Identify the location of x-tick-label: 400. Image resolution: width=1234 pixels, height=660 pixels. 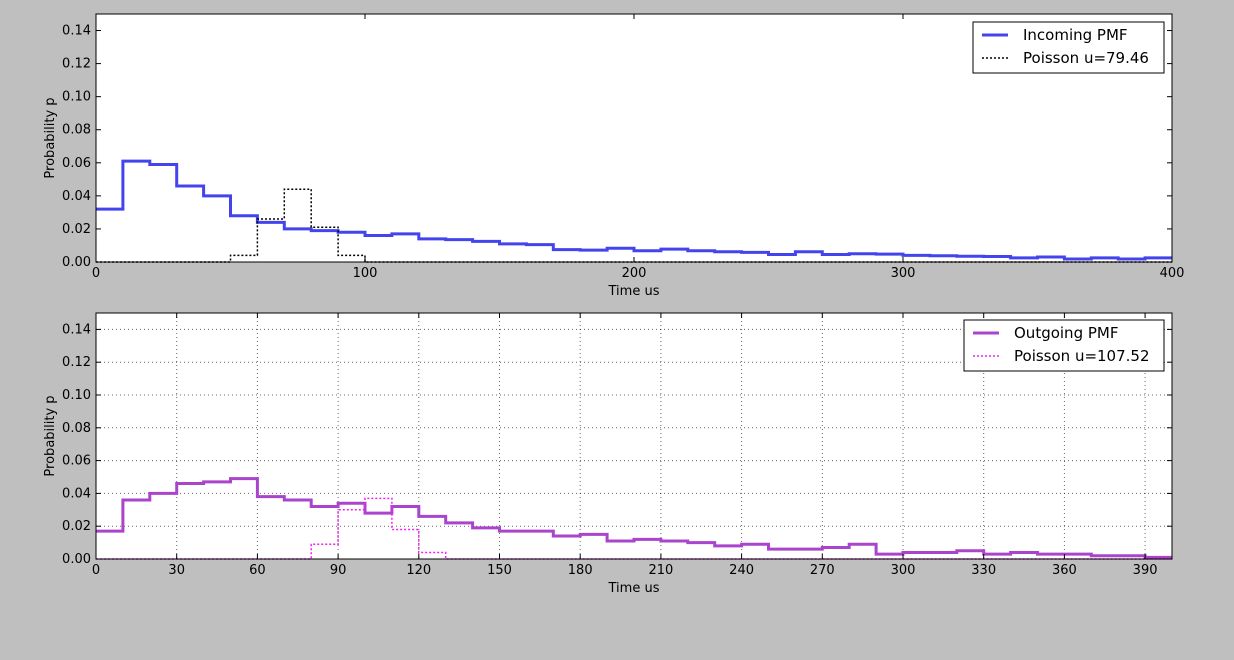
(1172, 273).